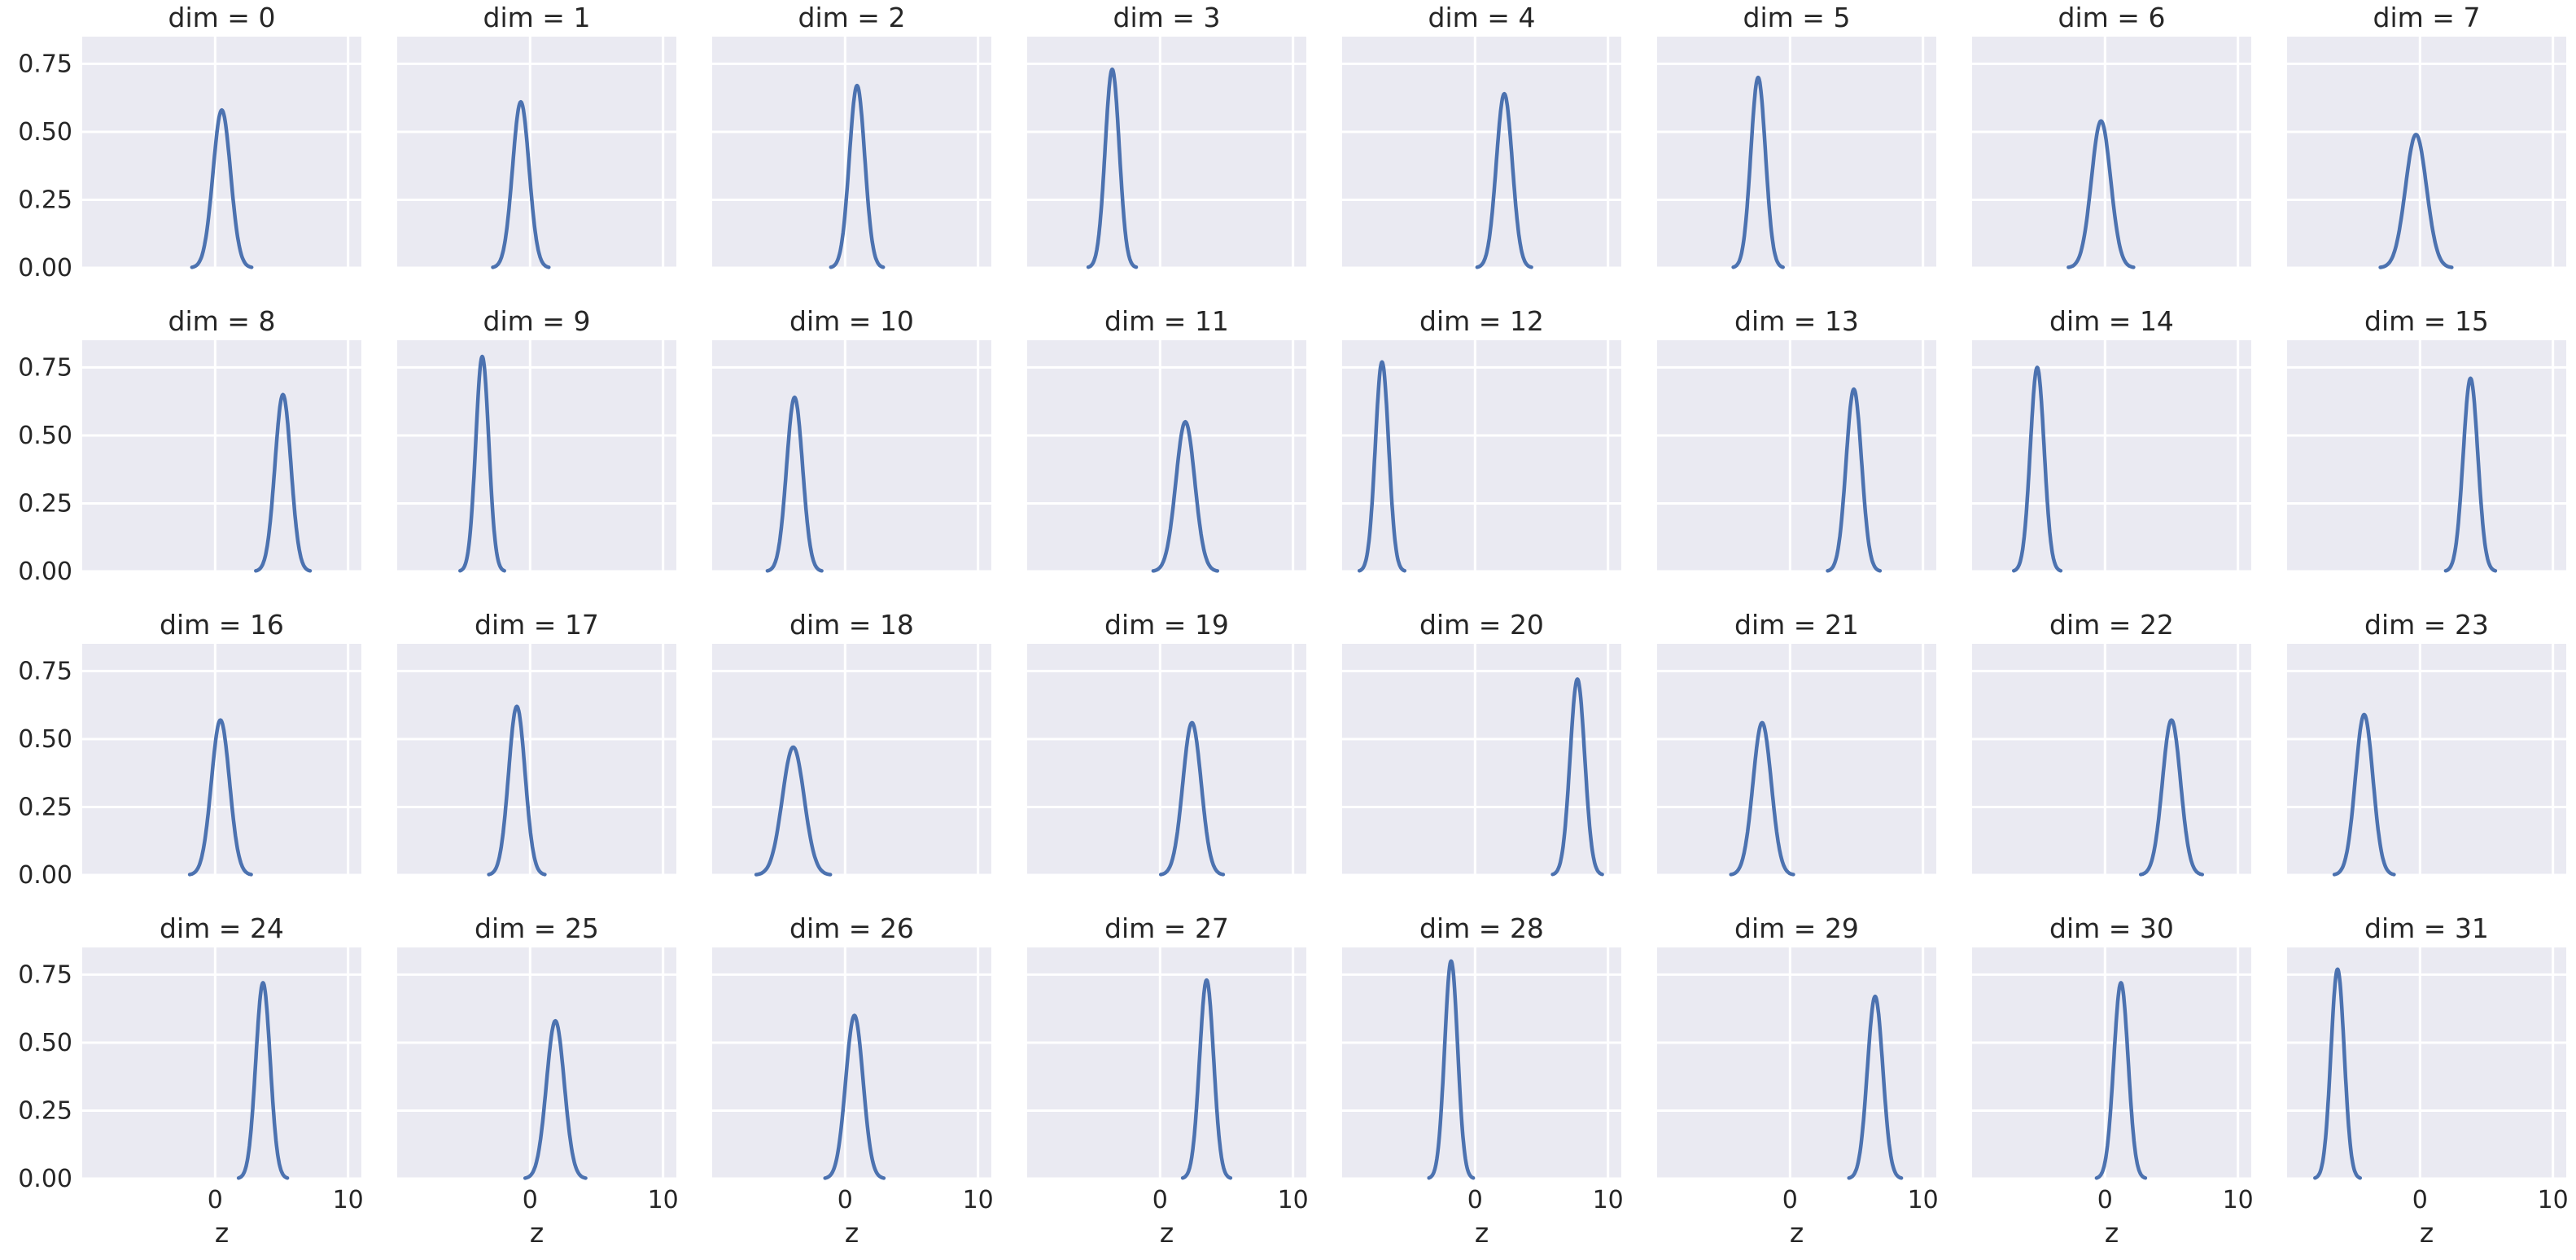  I want to click on facet-panel-dim-8: dim = 8 0.00 0.25 0.50 0.75, so click(189, 445).